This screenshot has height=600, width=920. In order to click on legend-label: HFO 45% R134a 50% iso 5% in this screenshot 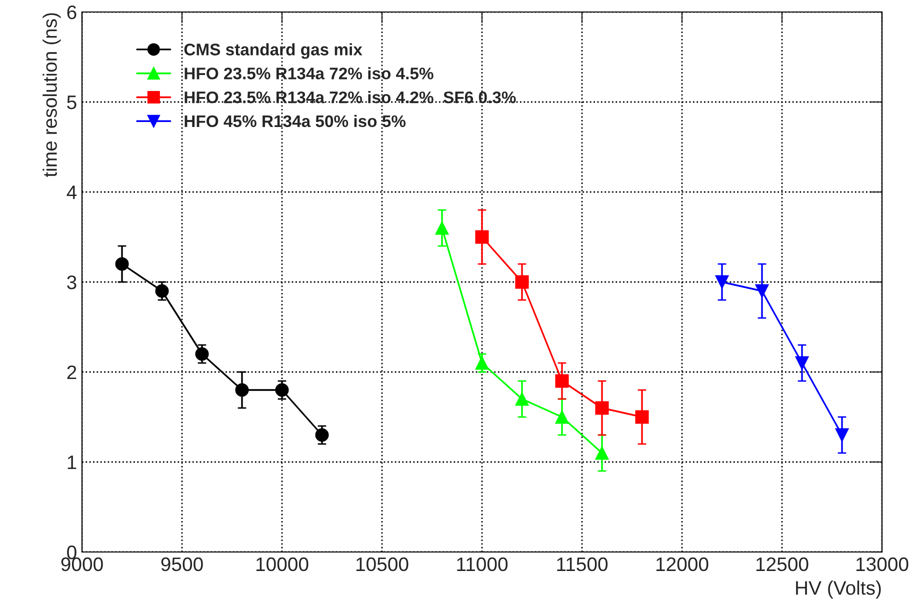, I will do `click(295, 121)`.